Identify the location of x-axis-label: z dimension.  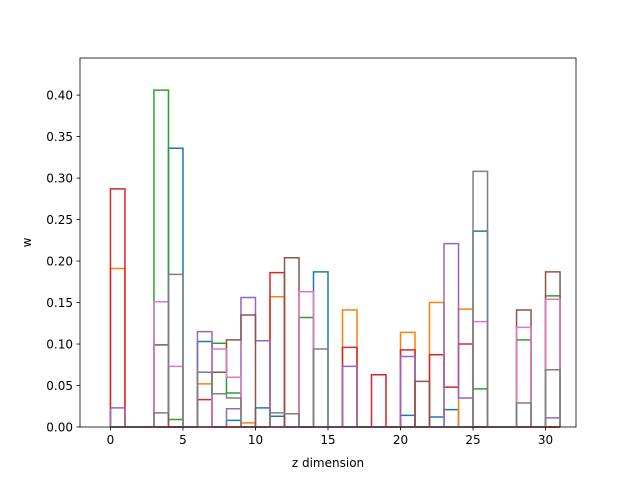
(328, 463).